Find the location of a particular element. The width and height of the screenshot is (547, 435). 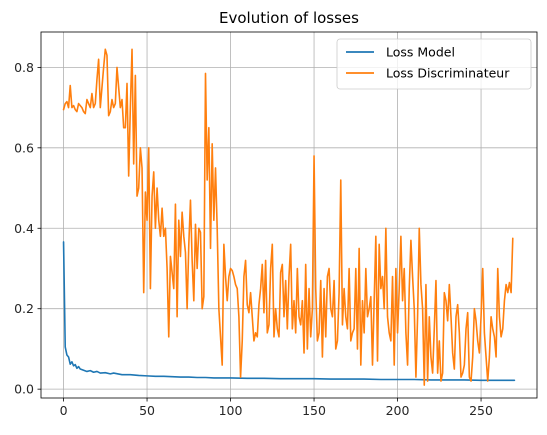

y-tick-label: 0.6 is located at coordinates (24, 147).